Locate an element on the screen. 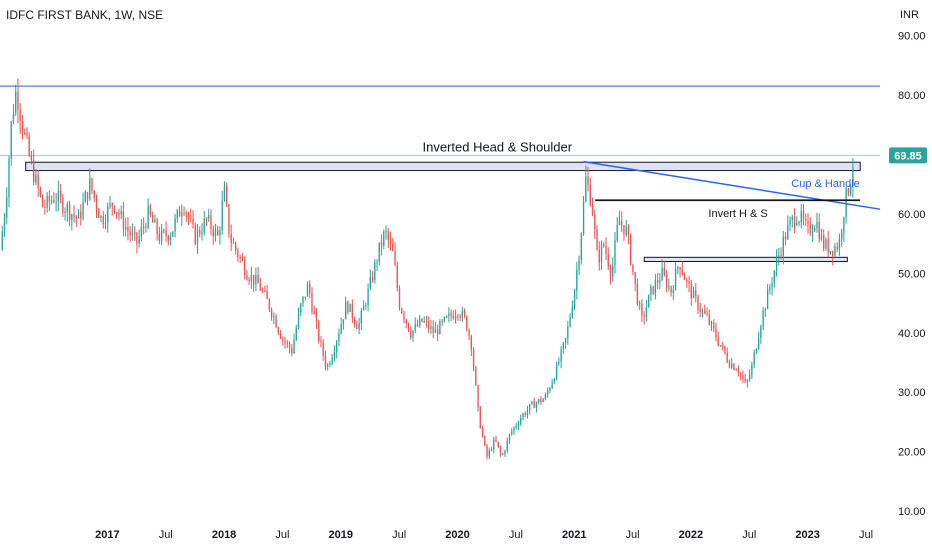 The image size is (932, 550). chart-title: IDFC FIRST BANK, 1W, NSE is located at coordinates (85, 15).